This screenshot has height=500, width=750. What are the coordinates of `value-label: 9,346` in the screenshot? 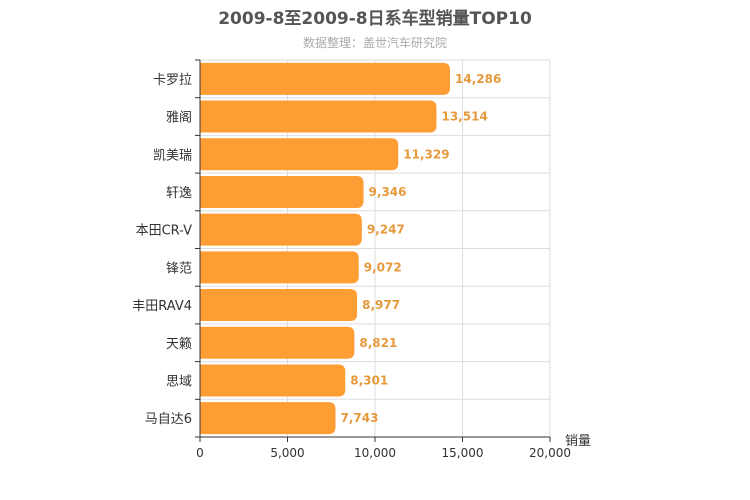 It's located at (388, 192).